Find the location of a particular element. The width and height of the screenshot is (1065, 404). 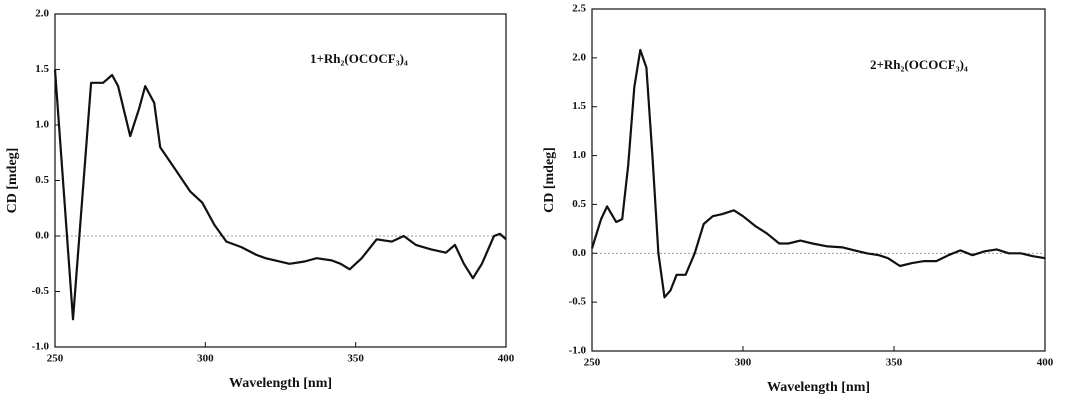

y-tick-label: 2.5 is located at coordinates (579, 9).